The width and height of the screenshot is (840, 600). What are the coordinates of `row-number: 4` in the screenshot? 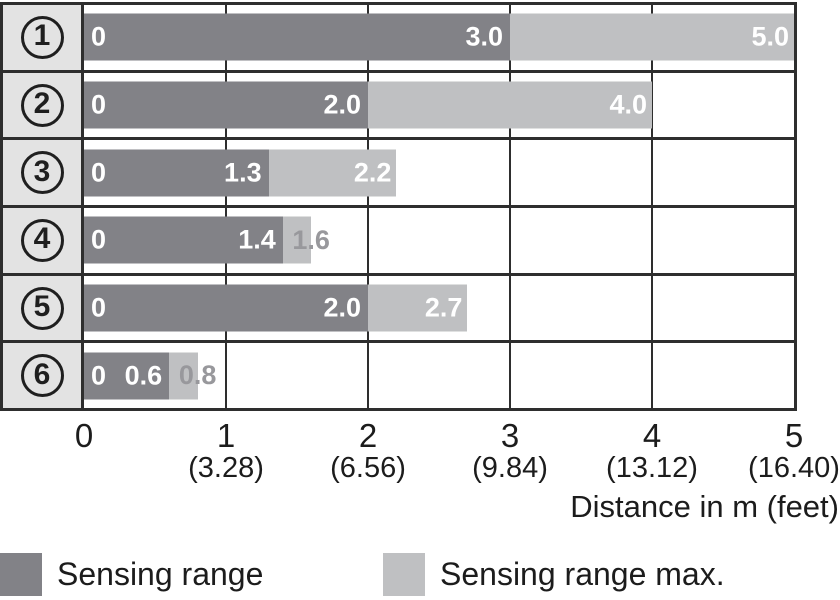 It's located at (42, 239).